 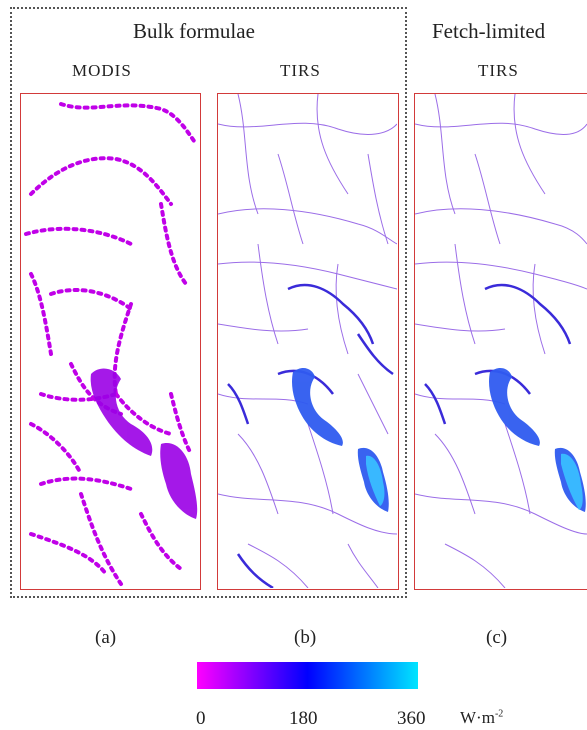 What do you see at coordinates (194, 31) in the screenshot?
I see `bulk-formulae-title: Bulk formulae` at bounding box center [194, 31].